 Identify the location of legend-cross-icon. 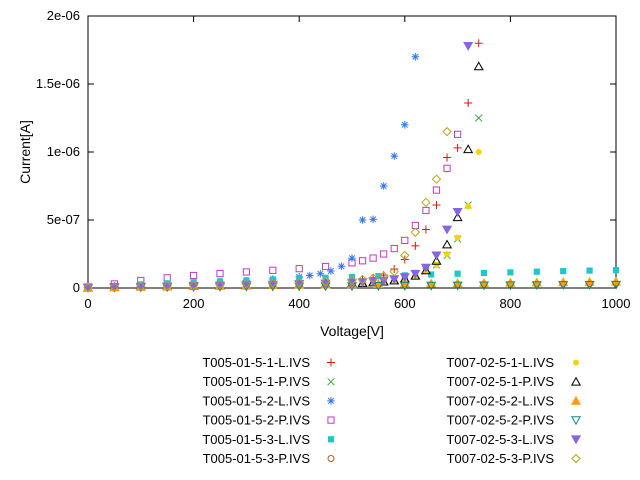
(331, 381).